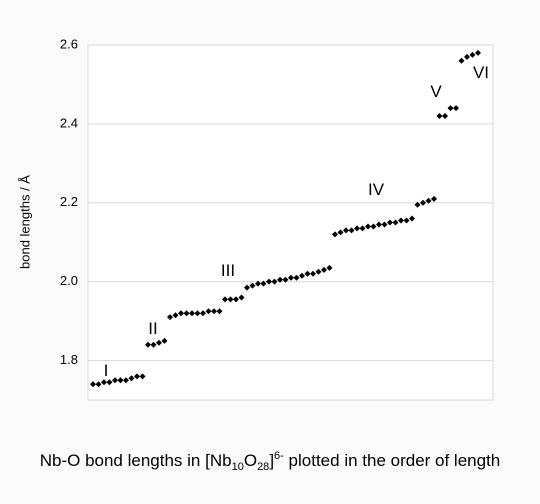 Image resolution: width=540 pixels, height=504 pixels. Describe the element at coordinates (136, 460) in the screenshot. I see `caption-part: Nb-O bond lengths in [Nb` at that location.